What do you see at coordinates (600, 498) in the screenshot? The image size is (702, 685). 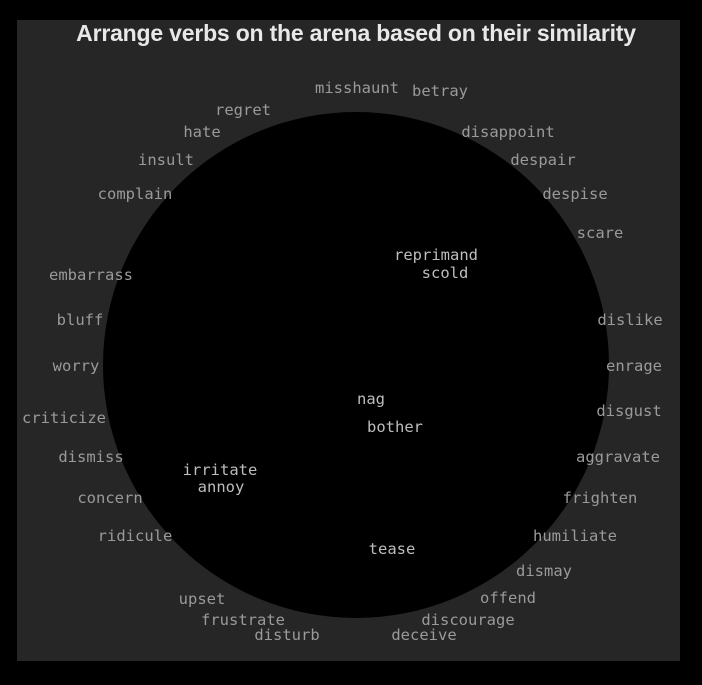 I see `verb-frighten: frighten` at bounding box center [600, 498].